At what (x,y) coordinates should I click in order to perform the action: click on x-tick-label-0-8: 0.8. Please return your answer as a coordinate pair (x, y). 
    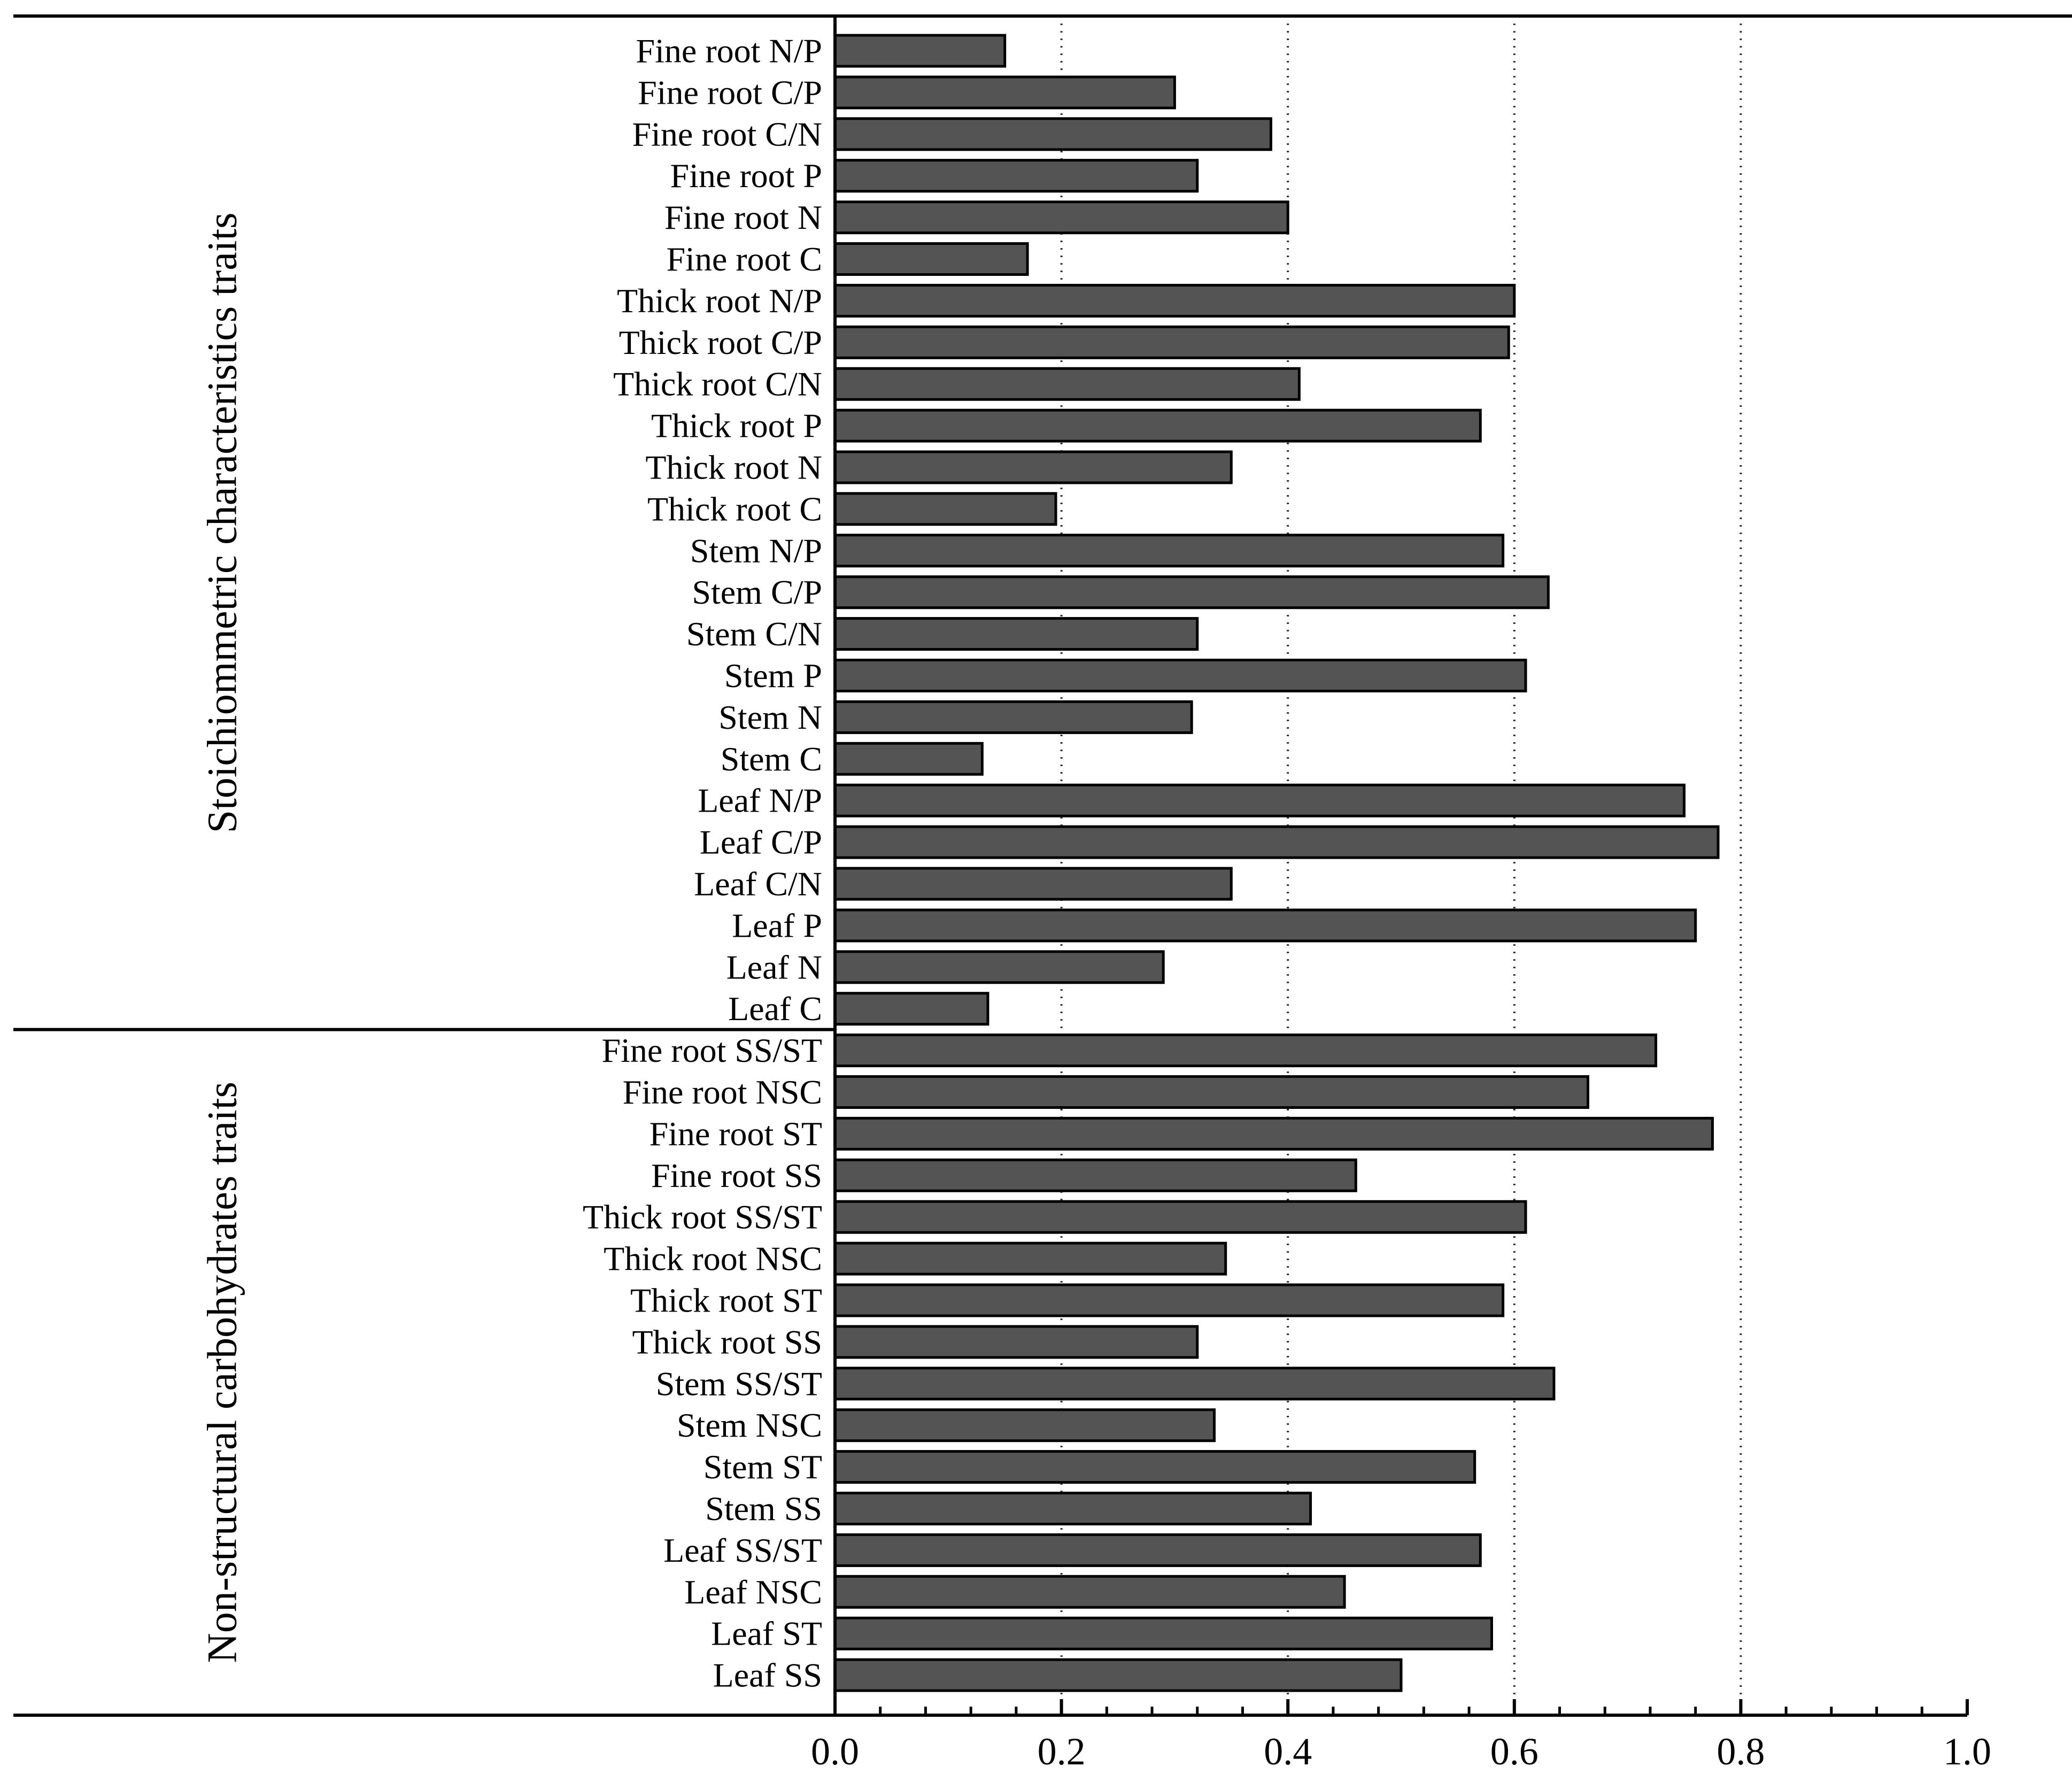
    Looking at the image, I should click on (1741, 1751).